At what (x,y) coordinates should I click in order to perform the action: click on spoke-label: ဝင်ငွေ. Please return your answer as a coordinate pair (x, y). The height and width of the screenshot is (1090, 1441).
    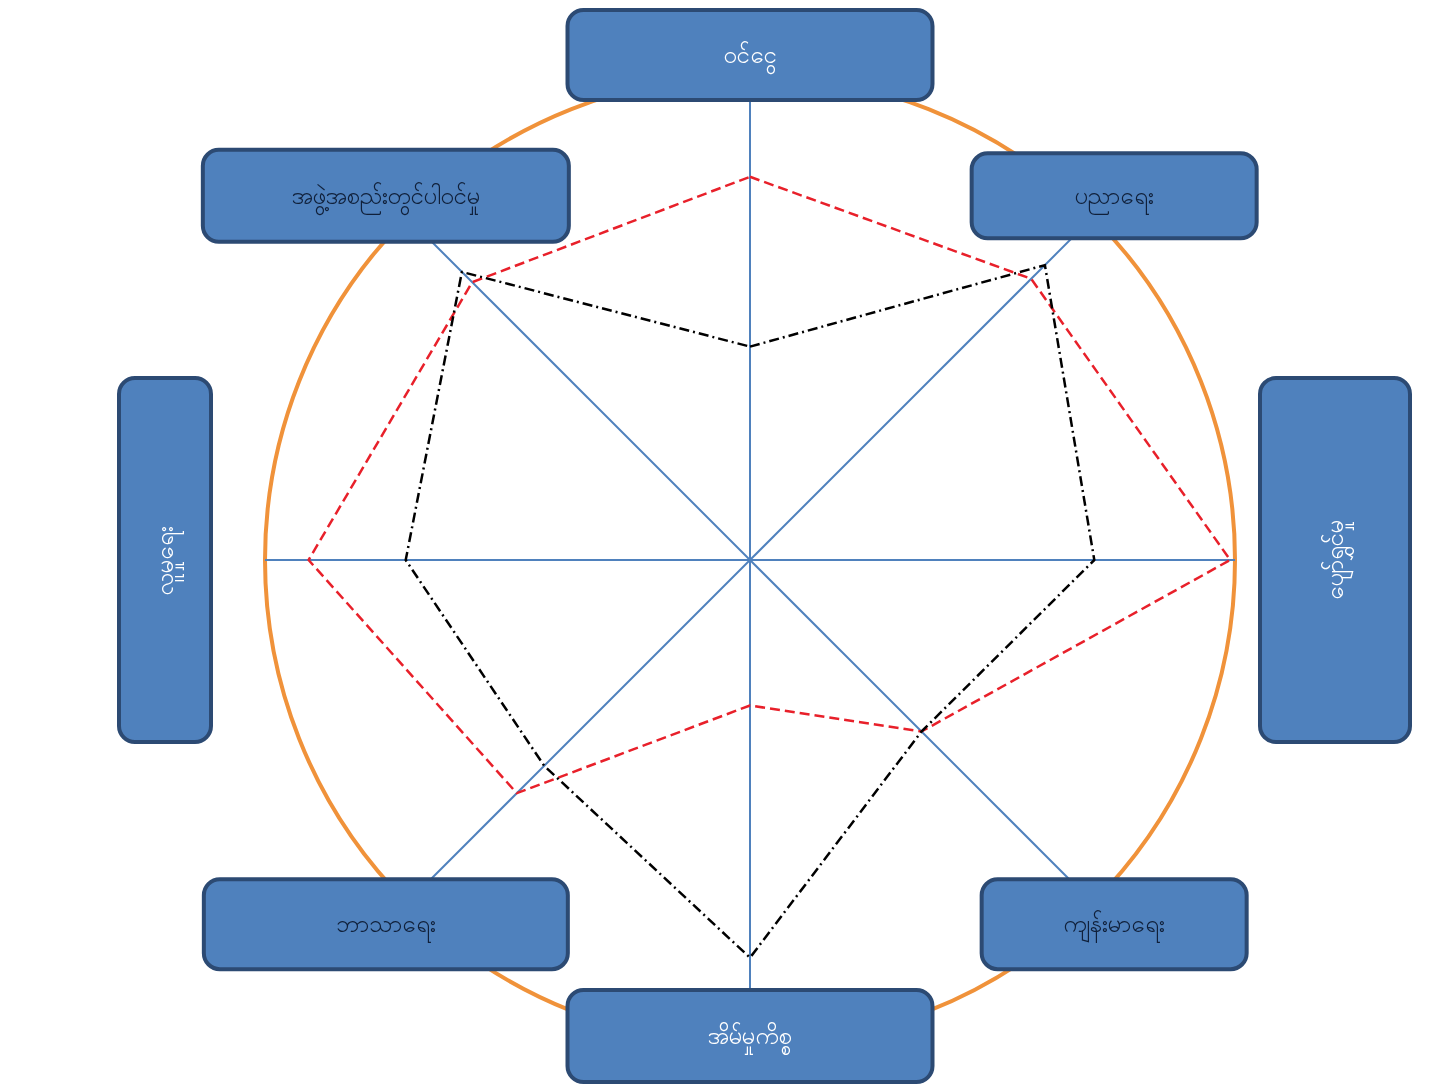
    Looking at the image, I should click on (750, 57).